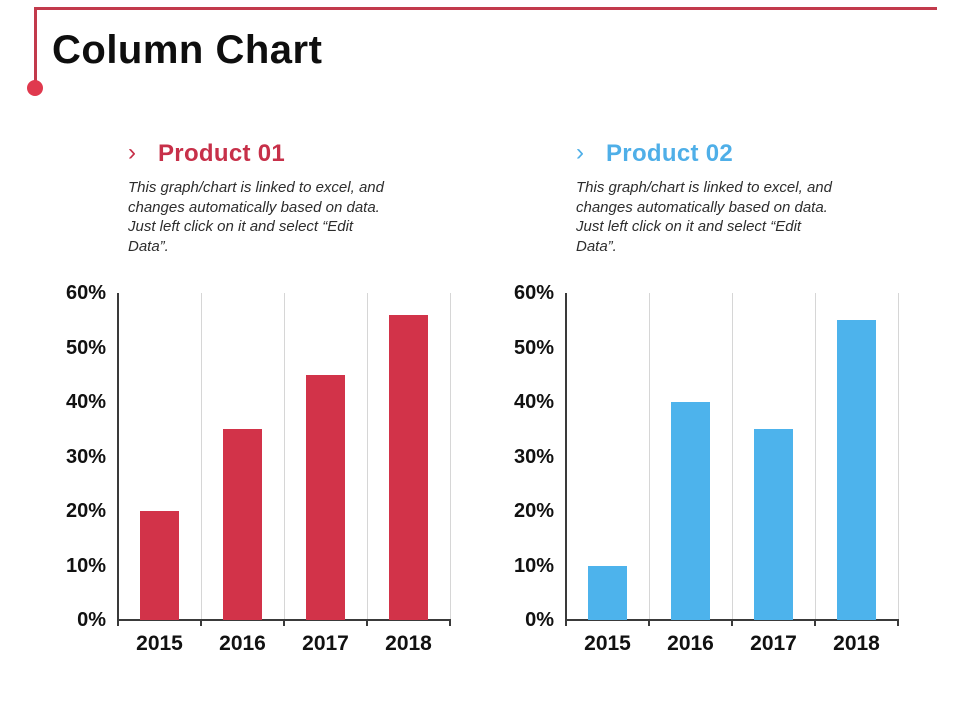 The height and width of the screenshot is (720, 960). Describe the element at coordinates (222, 153) in the screenshot. I see `product-01-heading: Product 01` at that location.